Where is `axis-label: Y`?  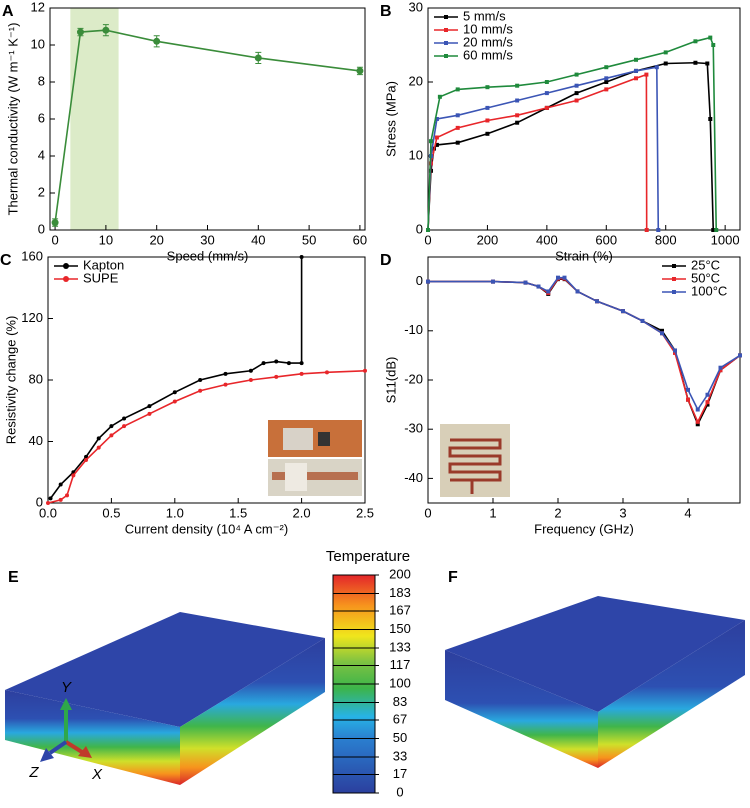
axis-label: Y is located at coordinates (66, 687).